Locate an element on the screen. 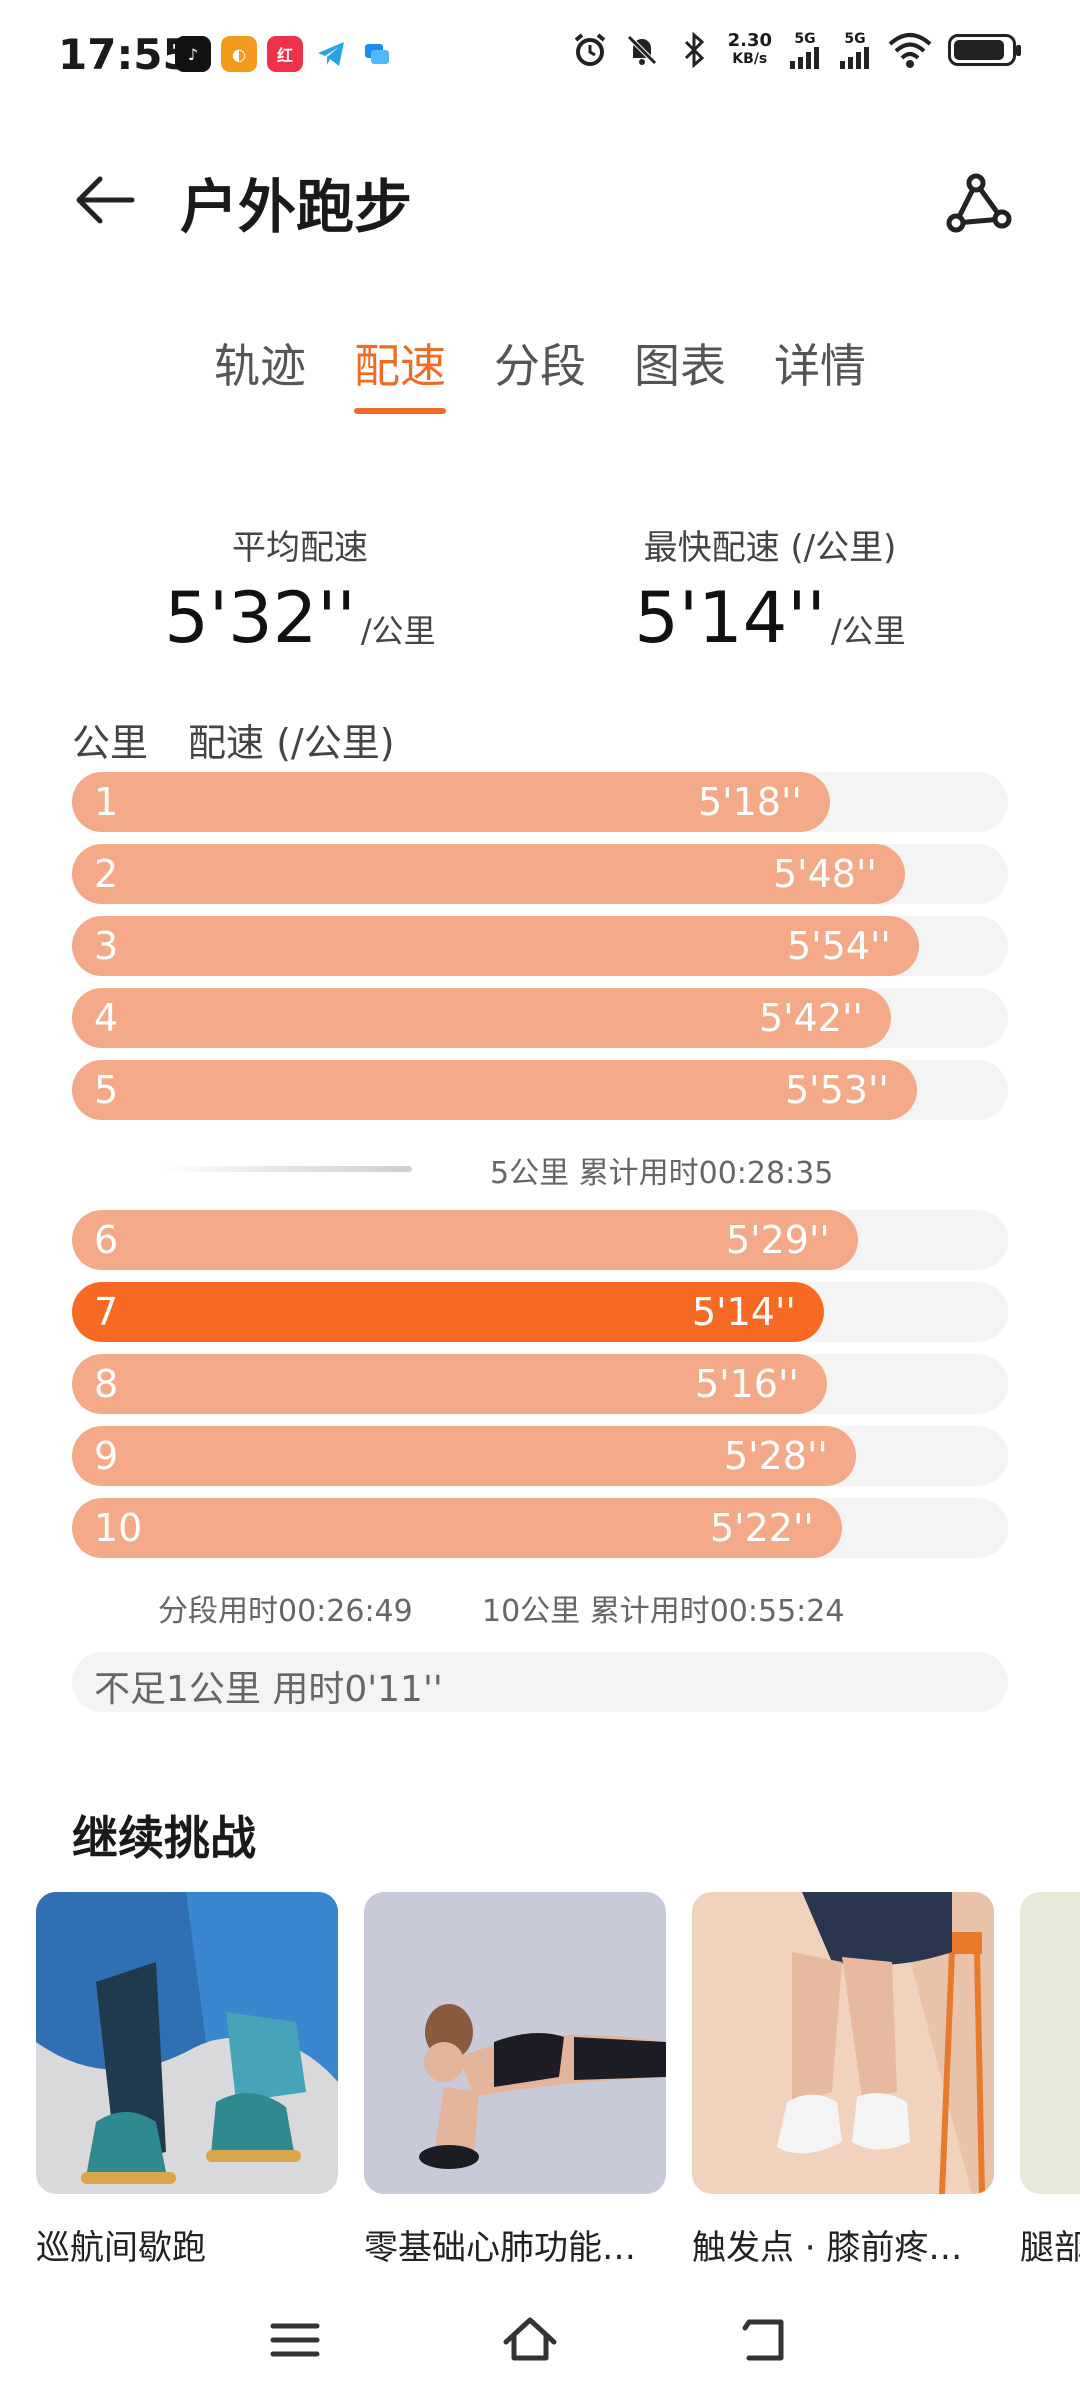 The width and height of the screenshot is (1080, 2400). back-button is located at coordinates (105, 200).